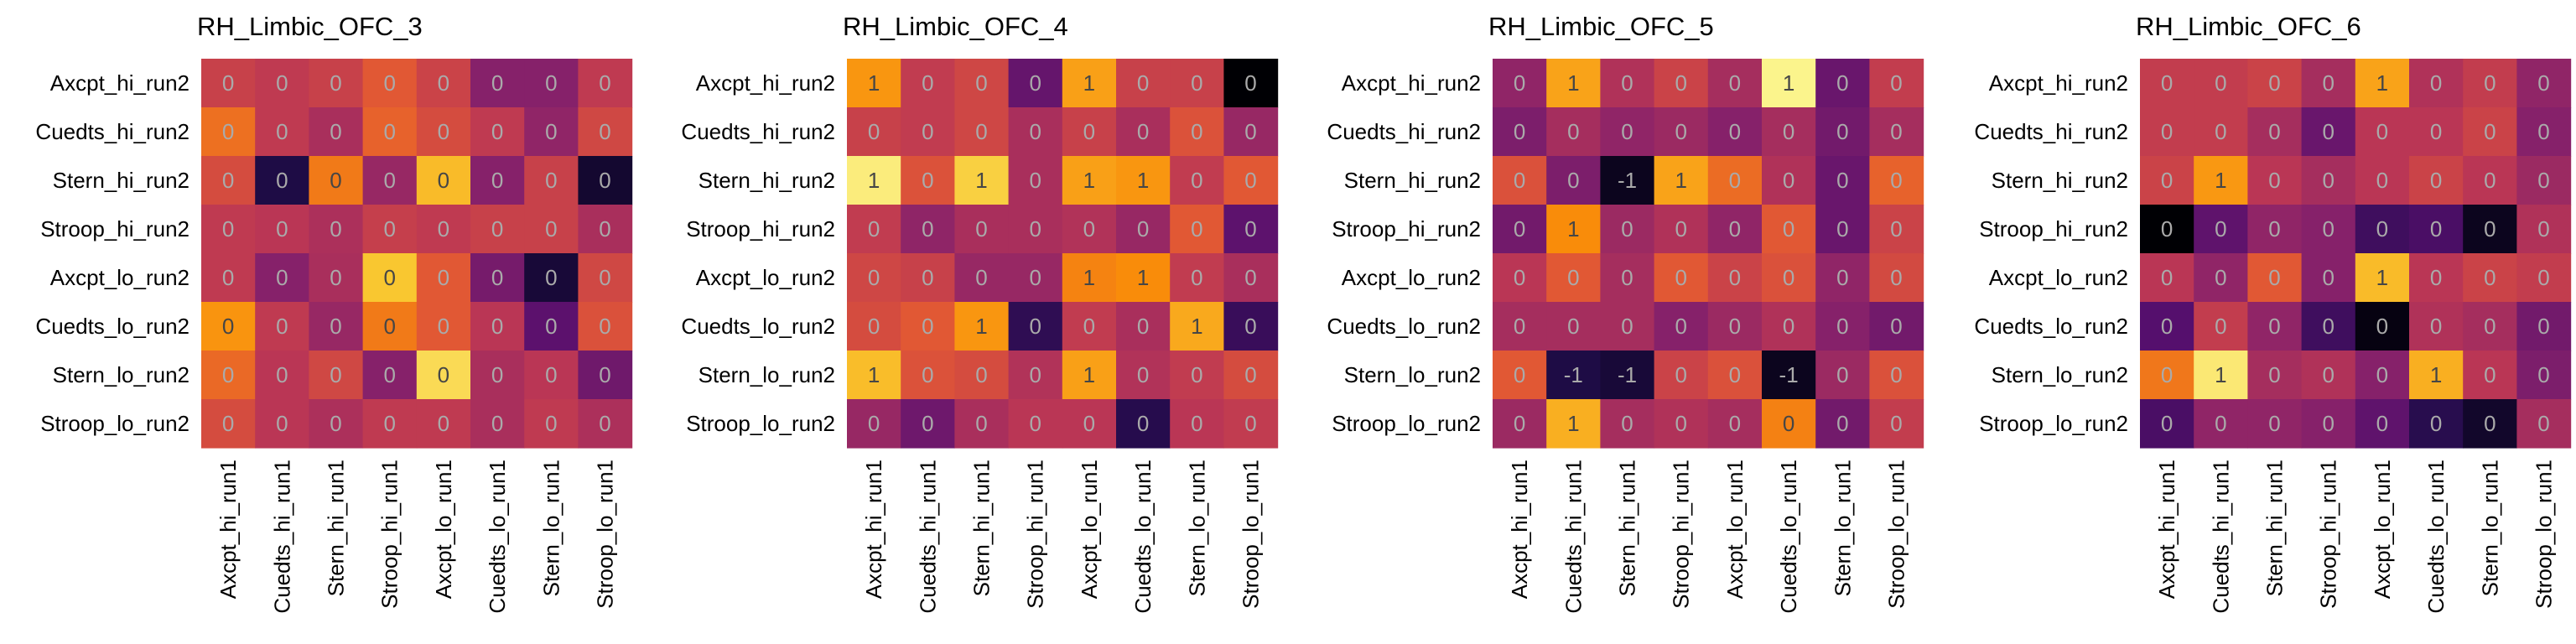  I want to click on cell-label-p2-r0-c4: 1, so click(1089, 83).